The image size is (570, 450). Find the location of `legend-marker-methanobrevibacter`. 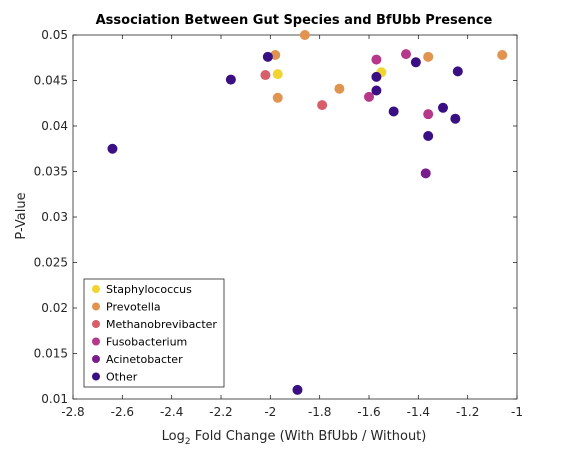

legend-marker-methanobrevibacter is located at coordinates (96, 324).